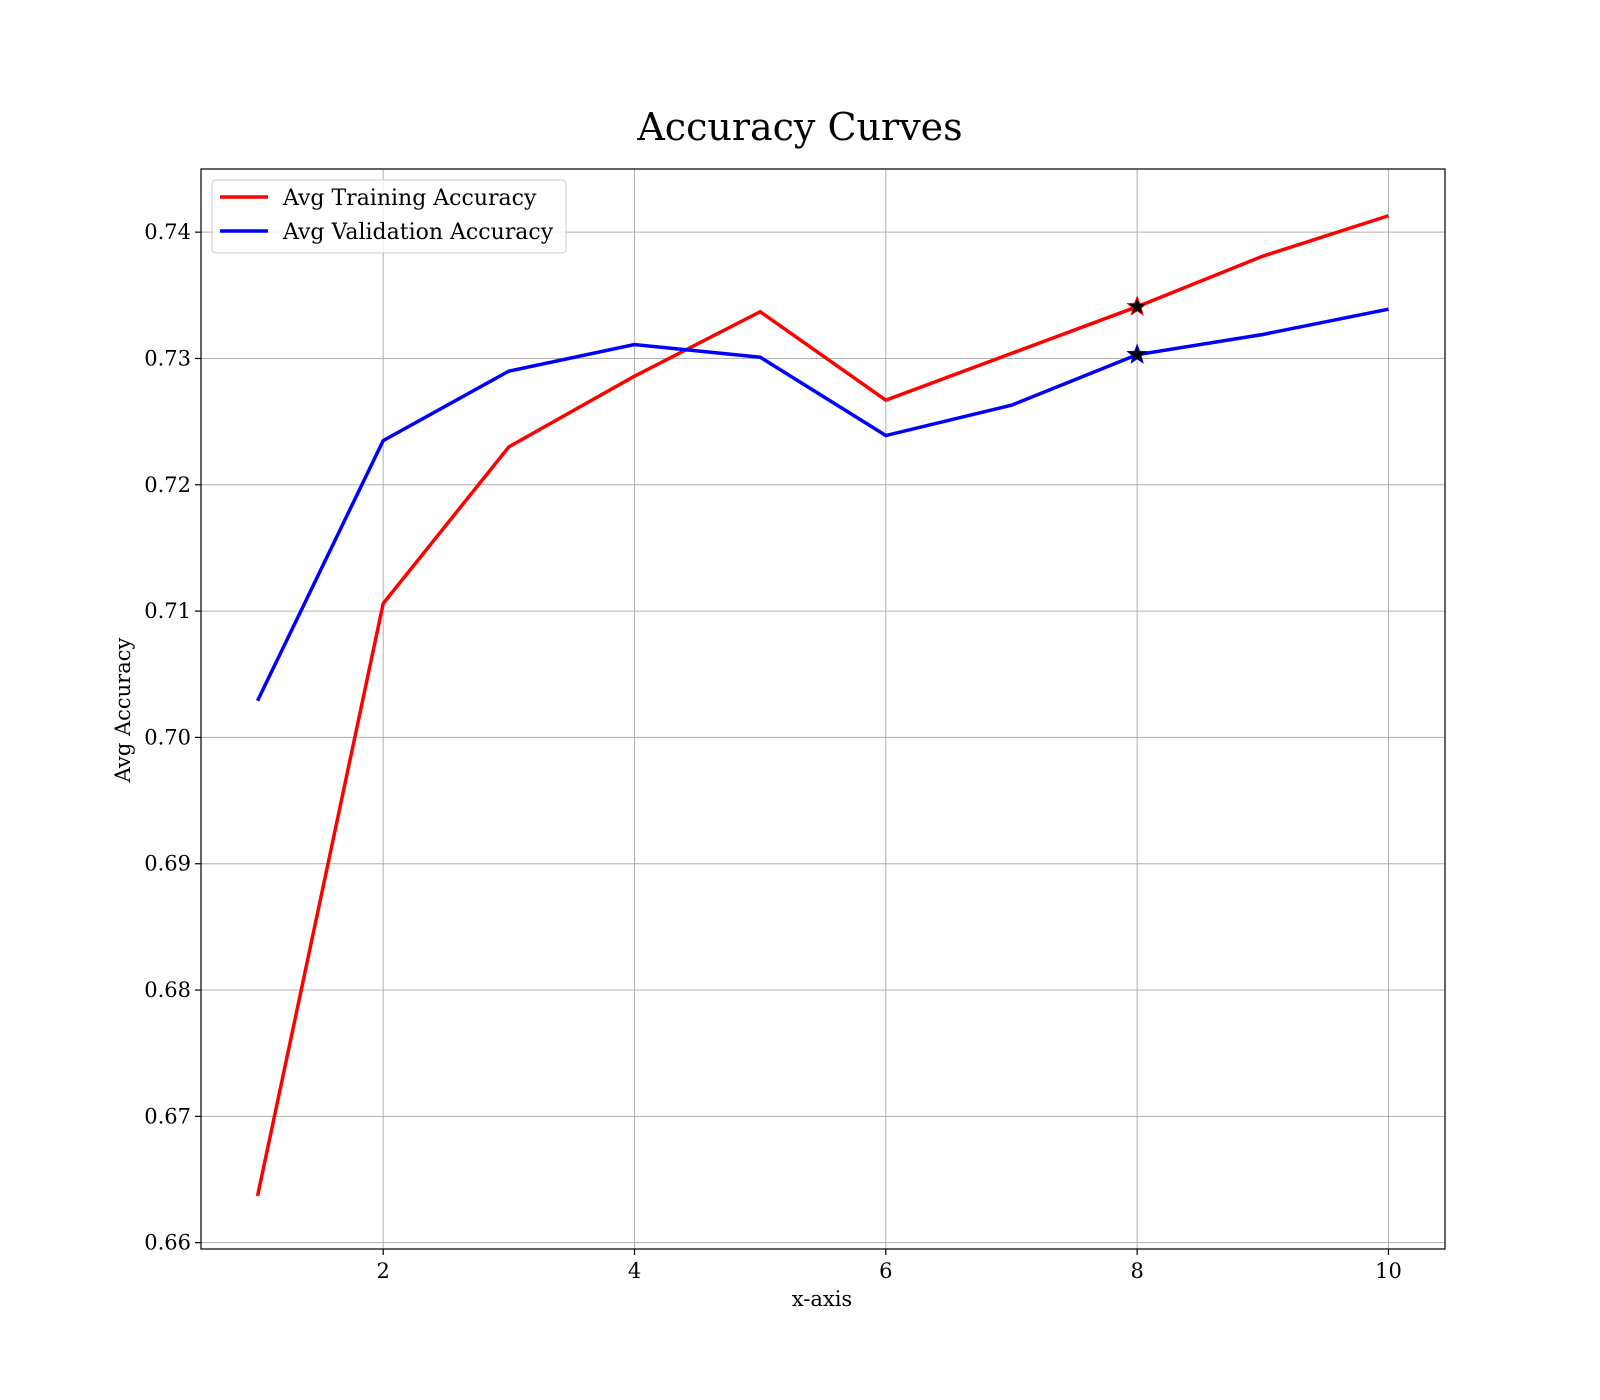 This screenshot has height=1400, width=1600. Describe the element at coordinates (634, 1271) in the screenshot. I see `x-tick-label: 4` at that location.